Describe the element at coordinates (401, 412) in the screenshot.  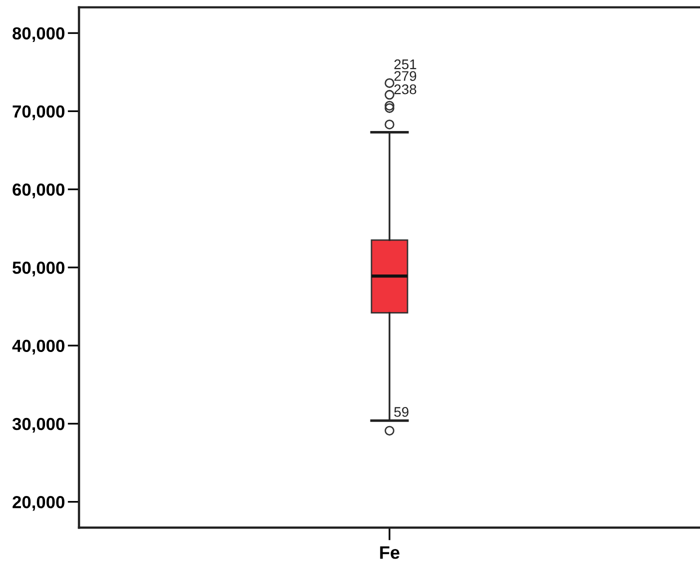
I see `annotation: 59` at that location.